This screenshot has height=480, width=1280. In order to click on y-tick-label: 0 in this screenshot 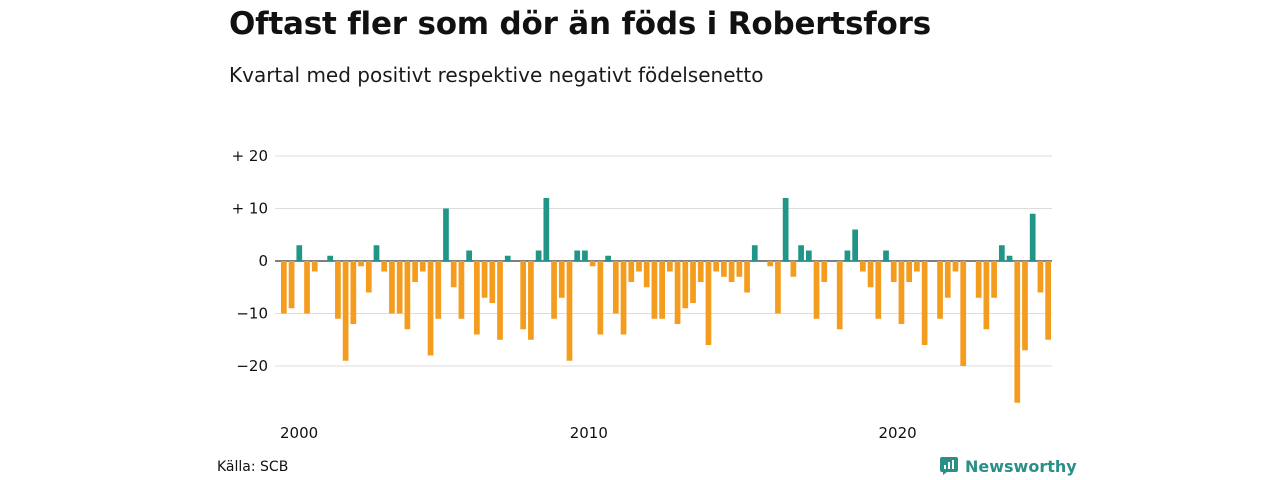, I will do `click(263, 261)`.